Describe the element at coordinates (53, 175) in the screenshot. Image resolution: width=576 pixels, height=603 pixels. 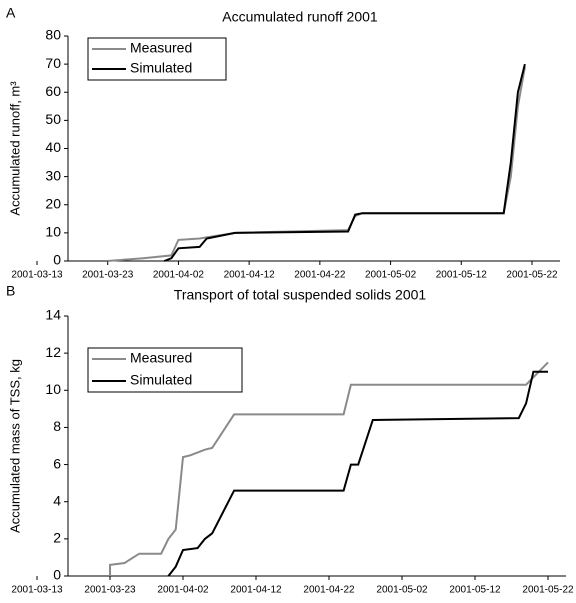
I see `y-tick-label: 30` at that location.